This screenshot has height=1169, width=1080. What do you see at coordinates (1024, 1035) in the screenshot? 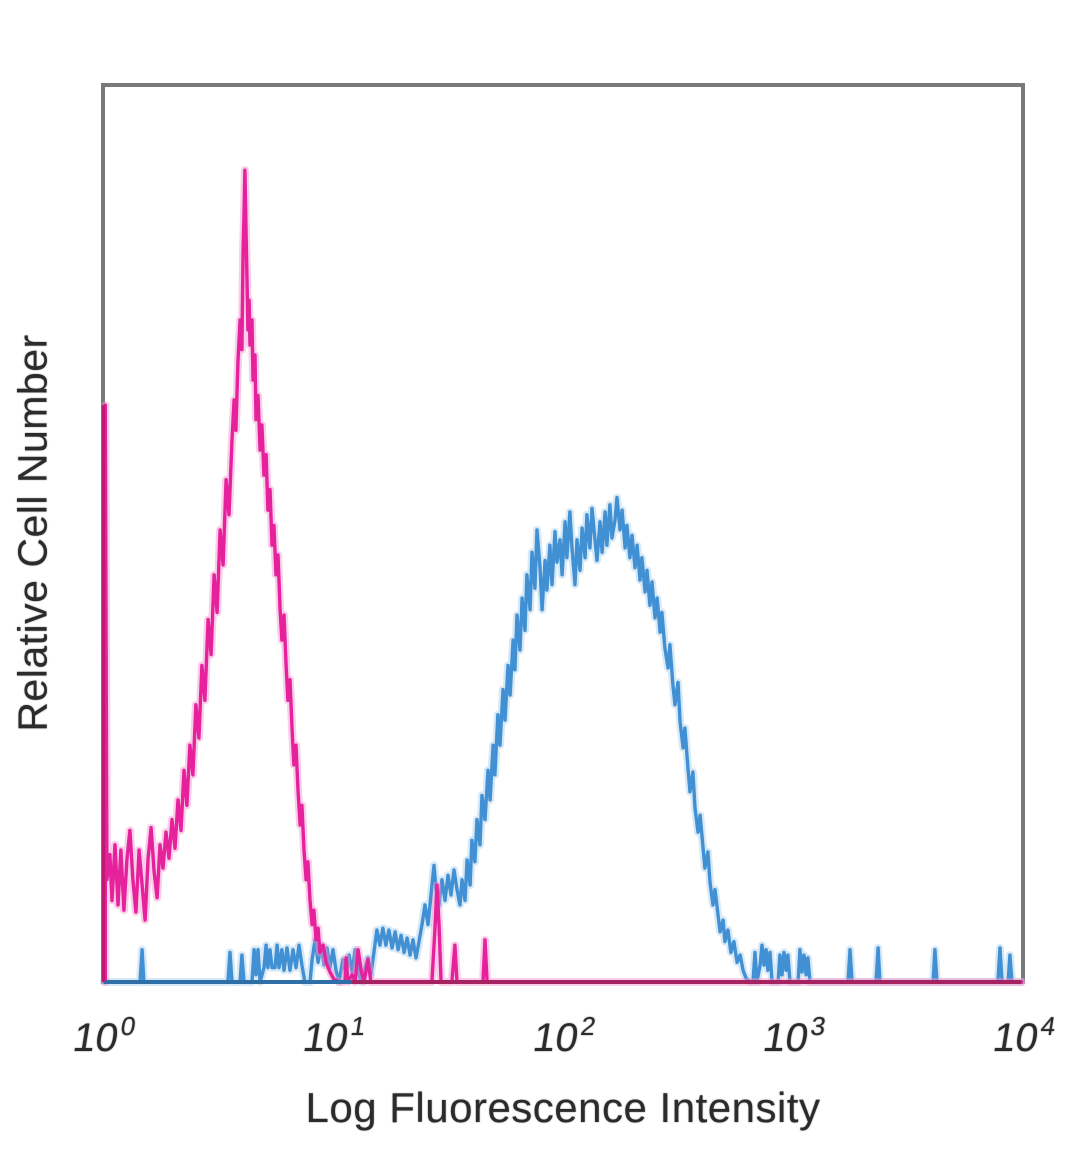
I see `x-axis-tick-10e4: 104` at bounding box center [1024, 1035].